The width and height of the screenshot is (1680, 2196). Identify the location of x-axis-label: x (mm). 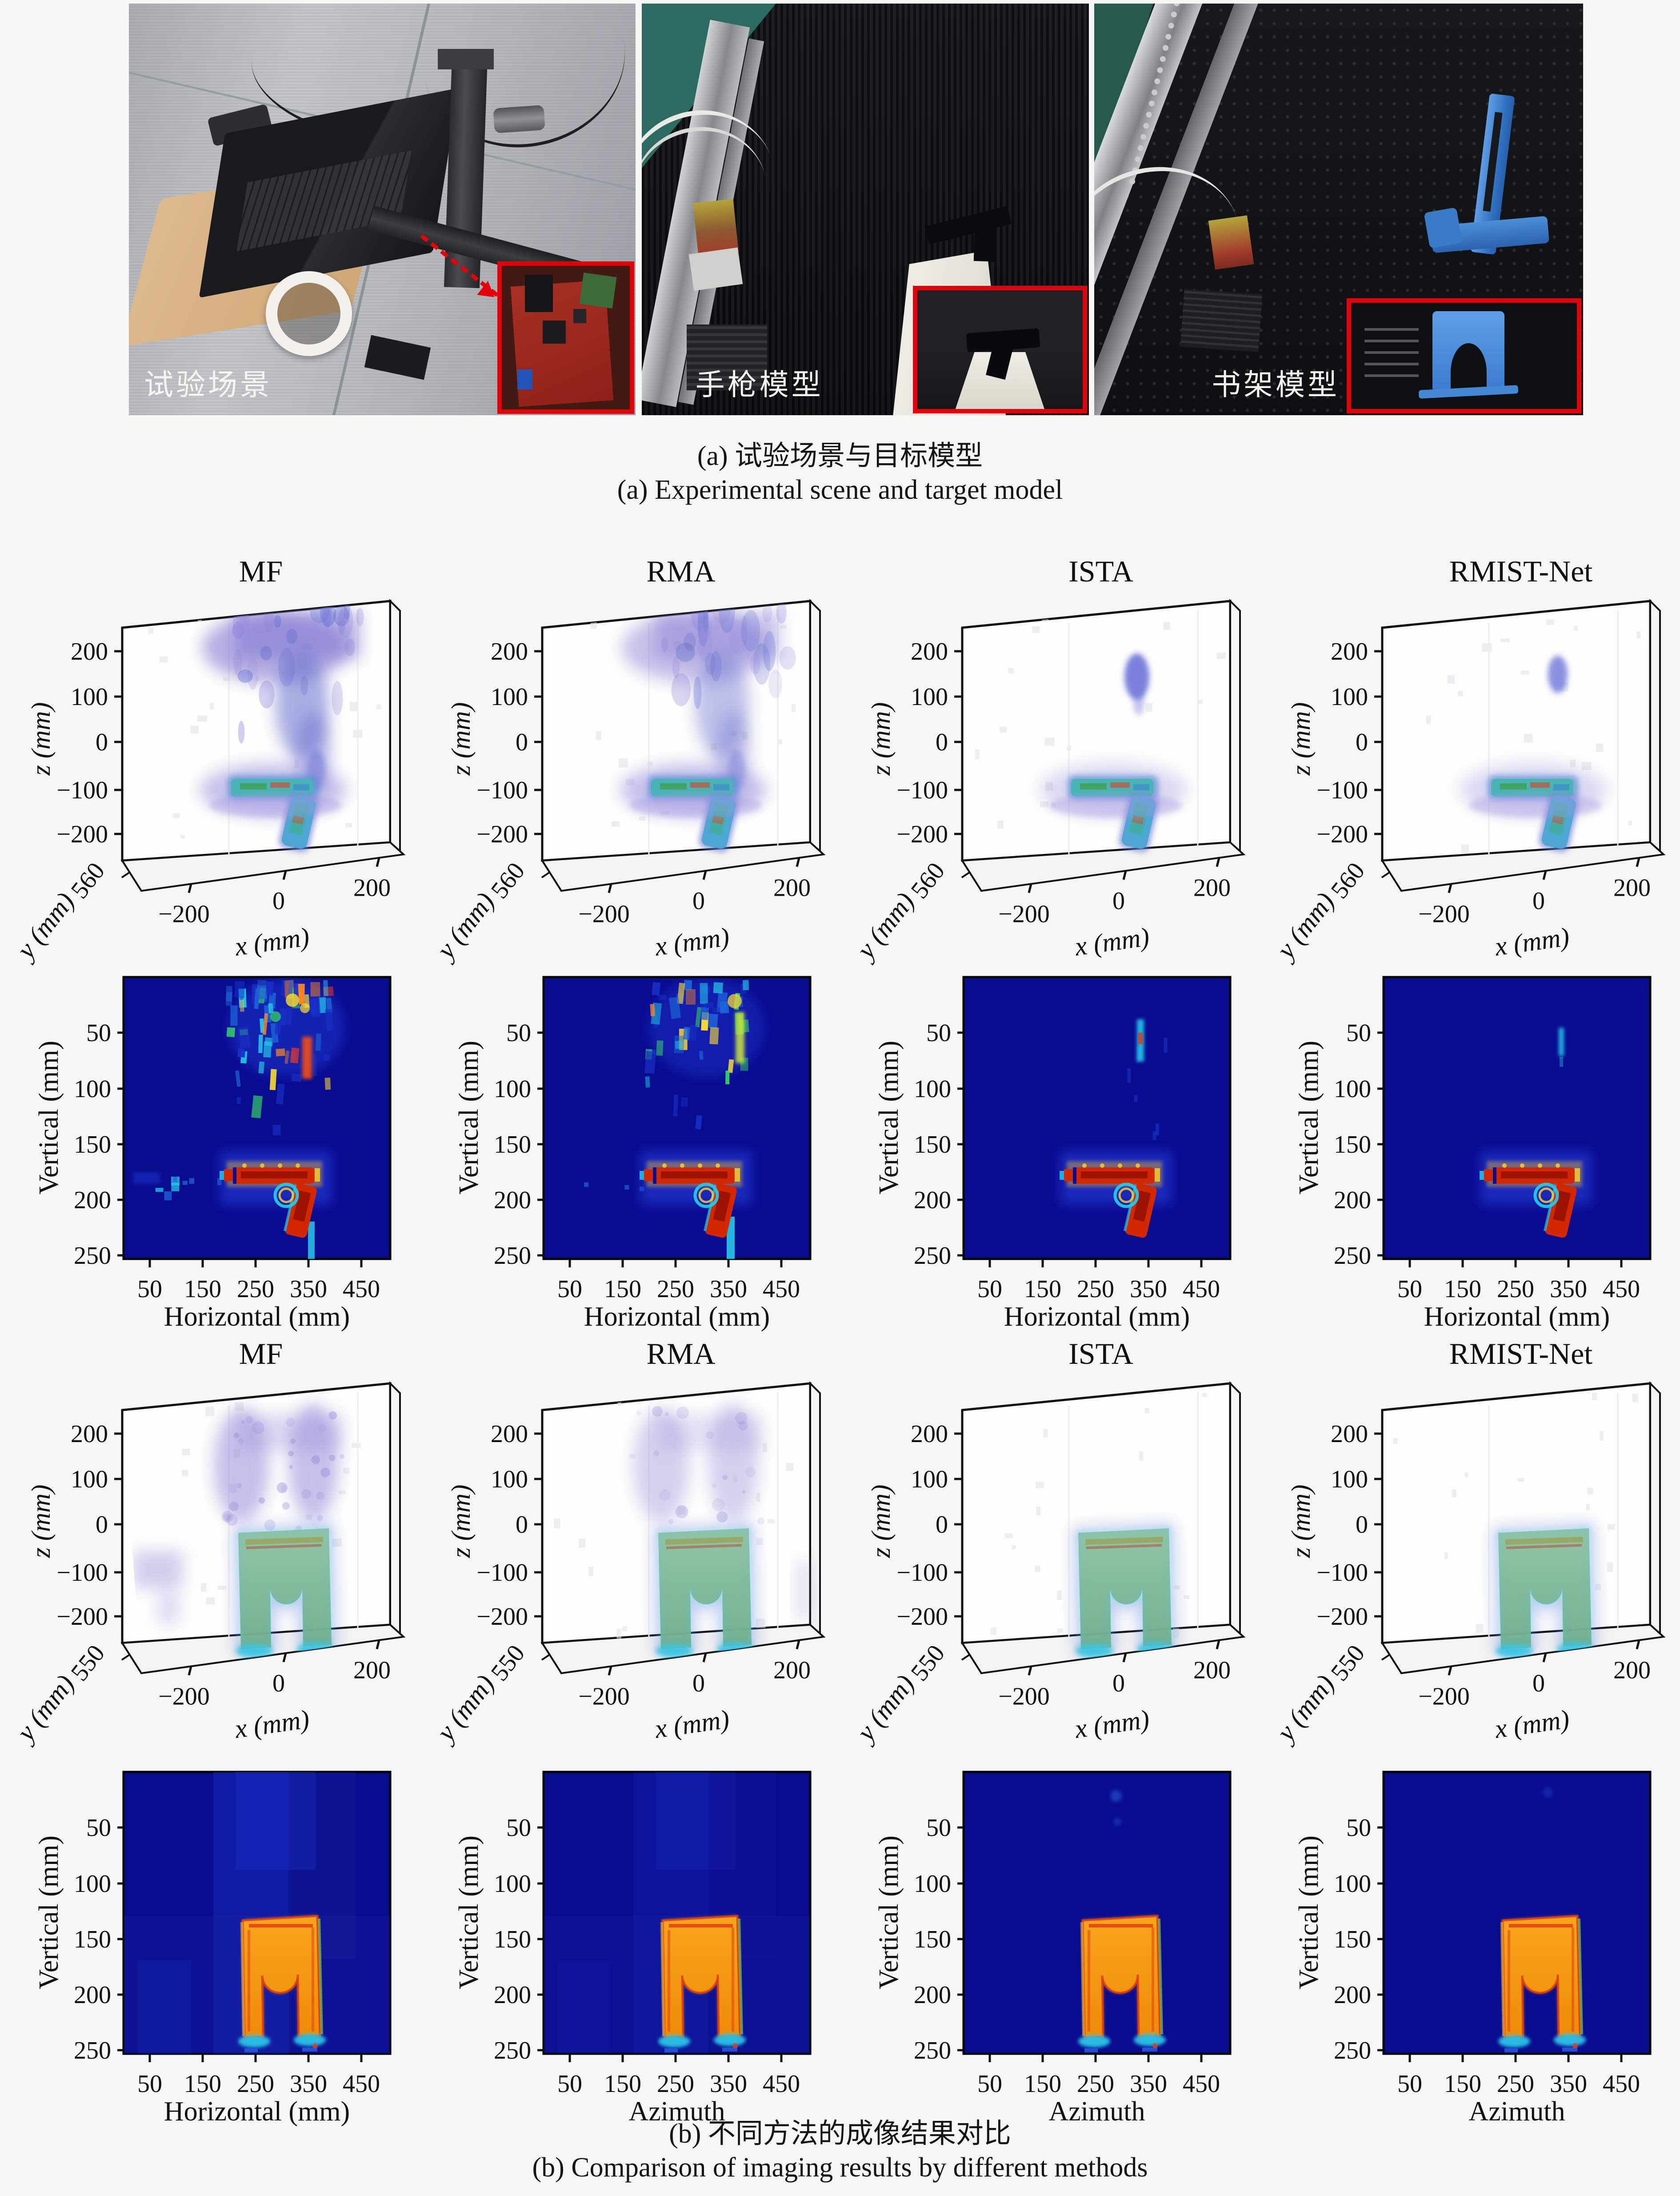
(1111, 1724).